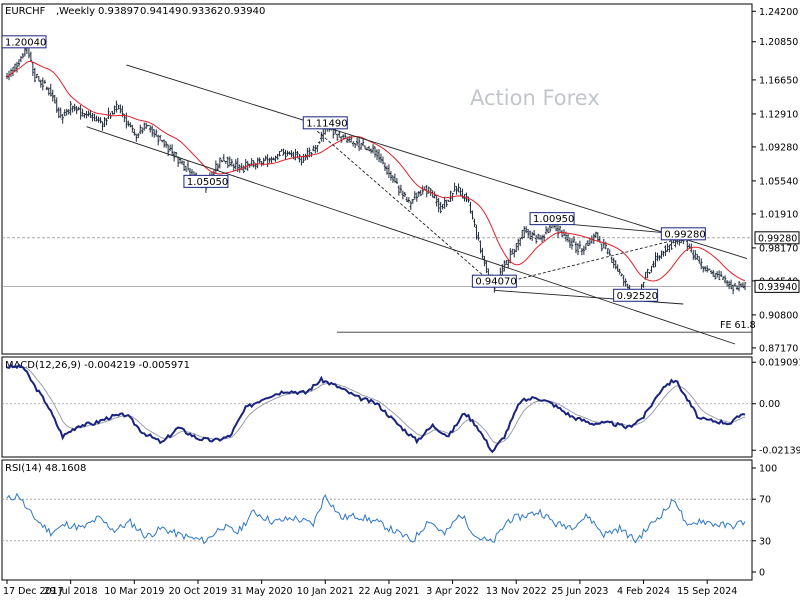 The height and width of the screenshot is (600, 800). I want to click on price-label-box: 1.00950, so click(552, 219).